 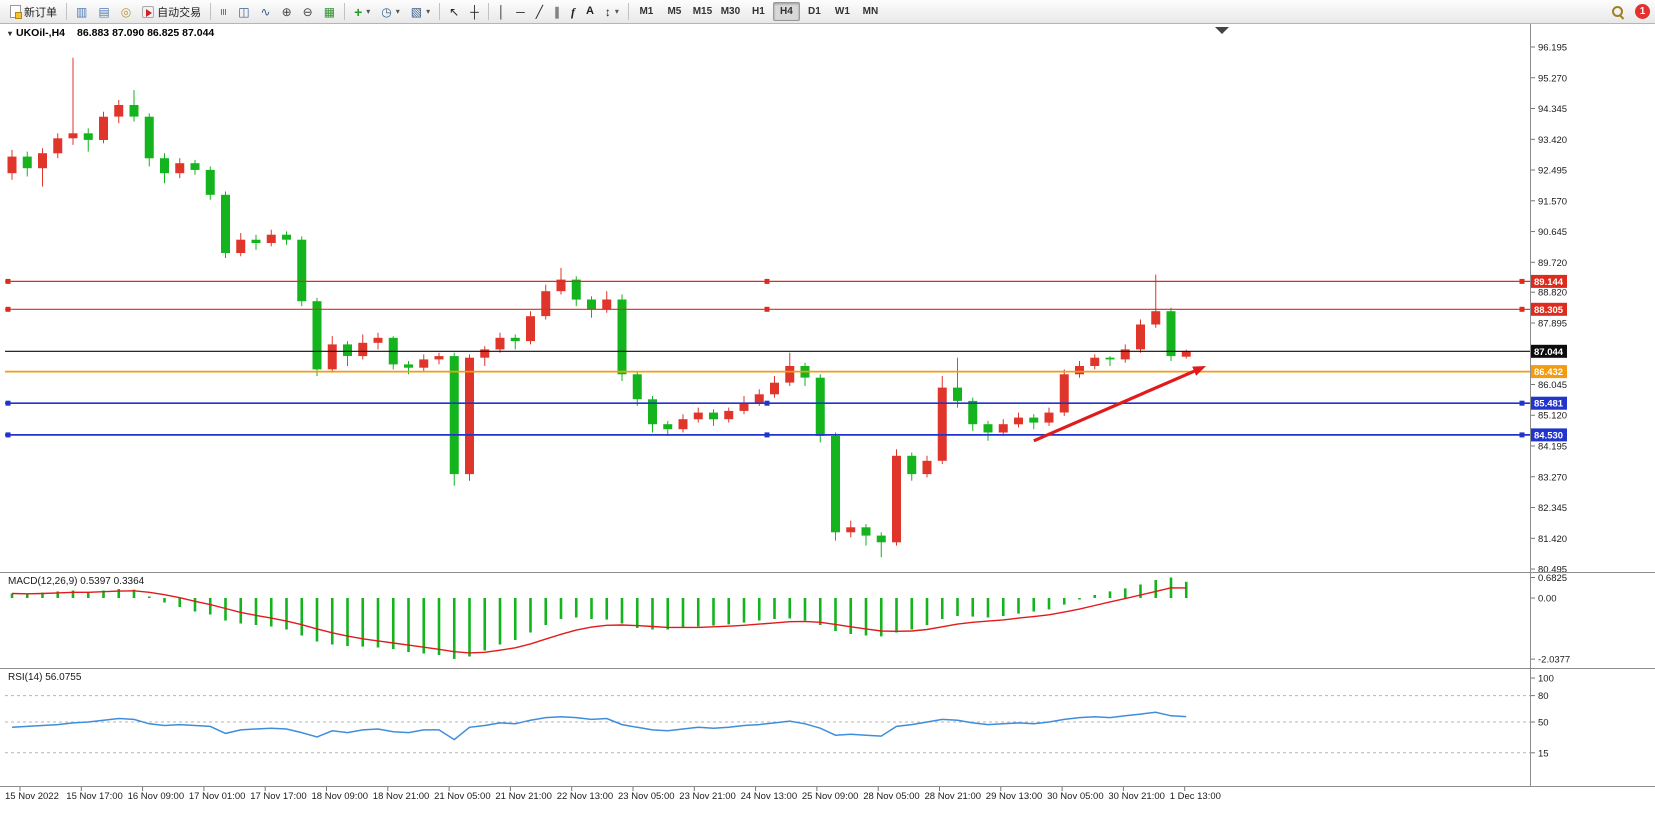 I want to click on macd-label: MACD(12,26,9) 0.5397 0.3364, so click(x=76, y=581).